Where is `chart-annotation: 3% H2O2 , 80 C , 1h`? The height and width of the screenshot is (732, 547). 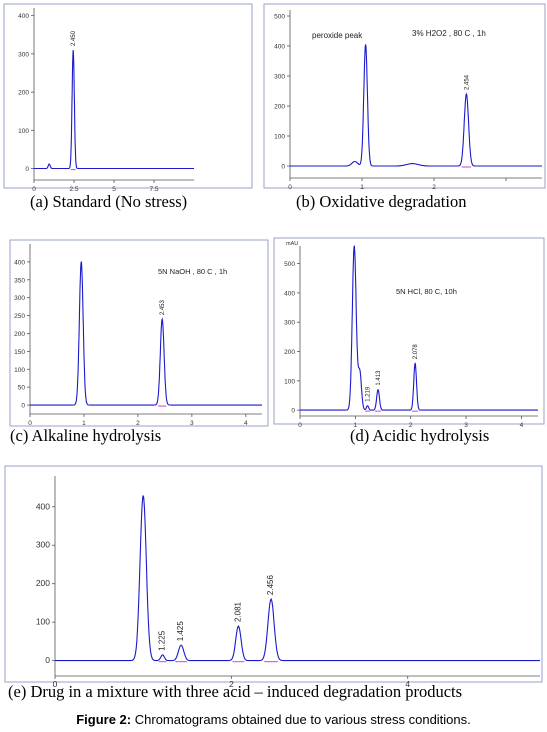 chart-annotation: 3% H2O2 , 80 C , 1h is located at coordinates (449, 33).